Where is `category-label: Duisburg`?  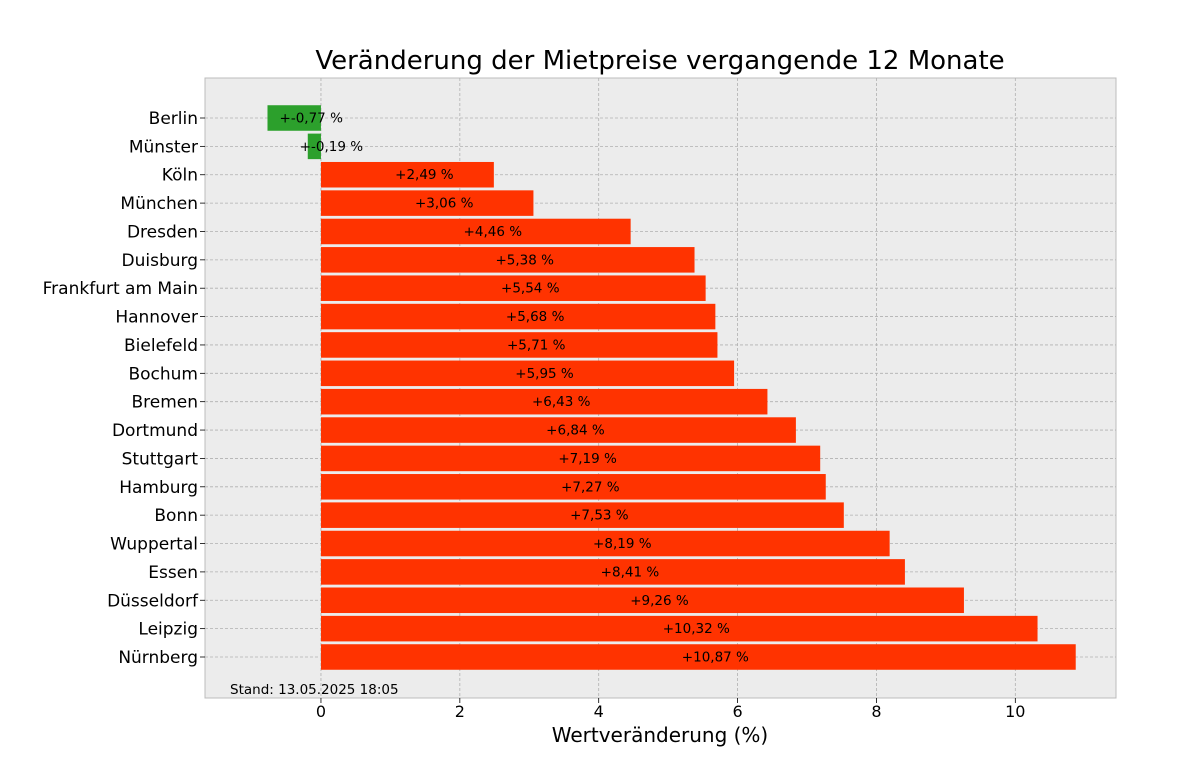
category-label: Duisburg is located at coordinates (160, 261).